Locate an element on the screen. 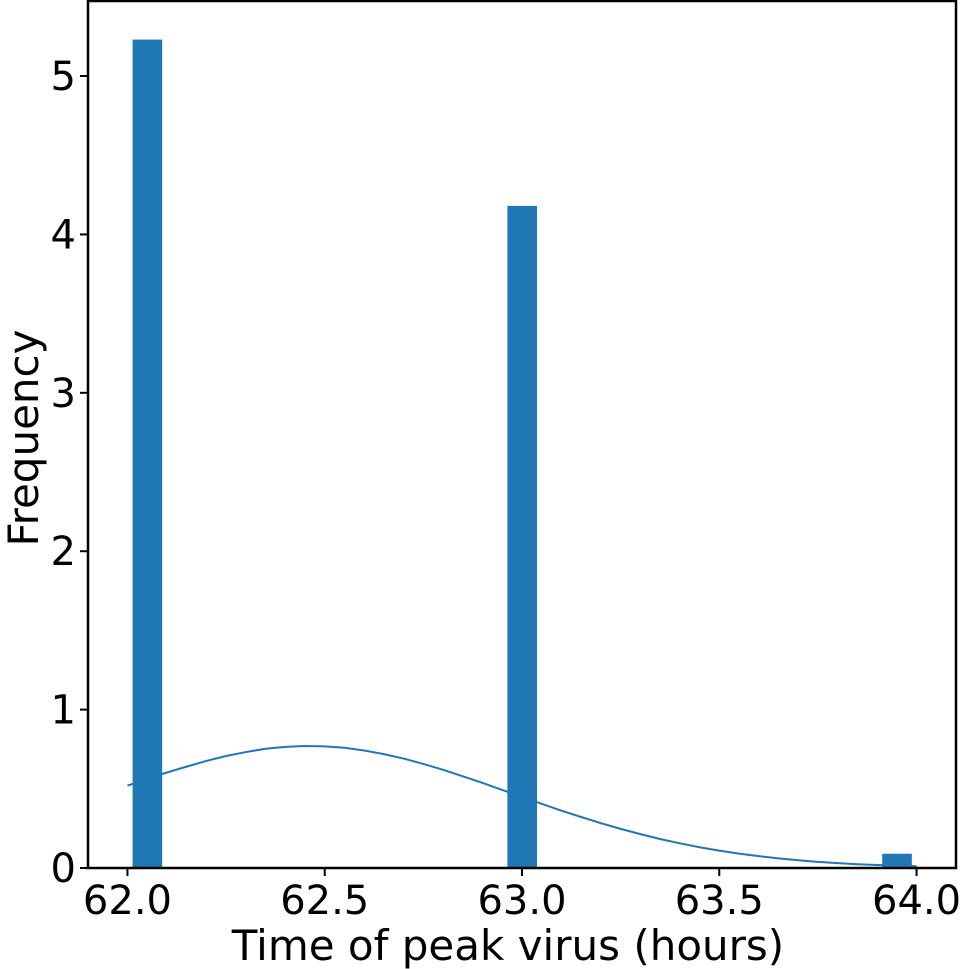 This screenshot has height=969, width=965. density-curve-layer is located at coordinates (522, 806).